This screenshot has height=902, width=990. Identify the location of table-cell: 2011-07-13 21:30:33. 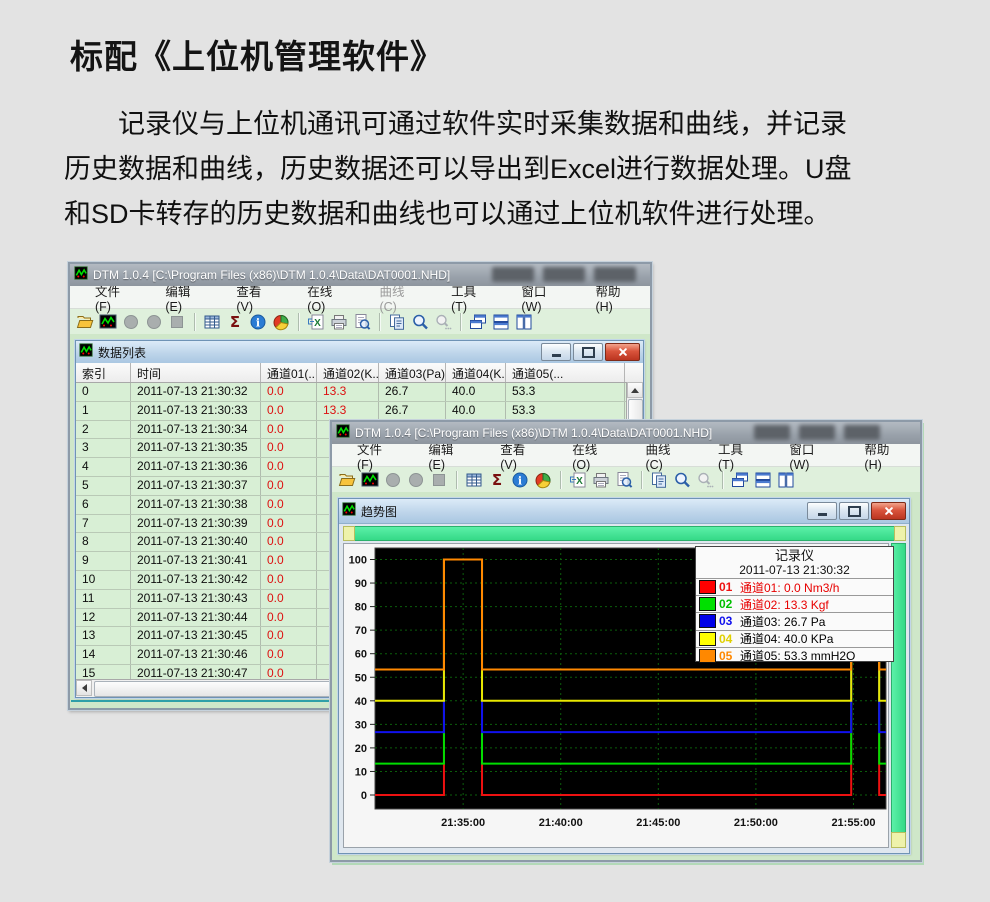
(196, 410).